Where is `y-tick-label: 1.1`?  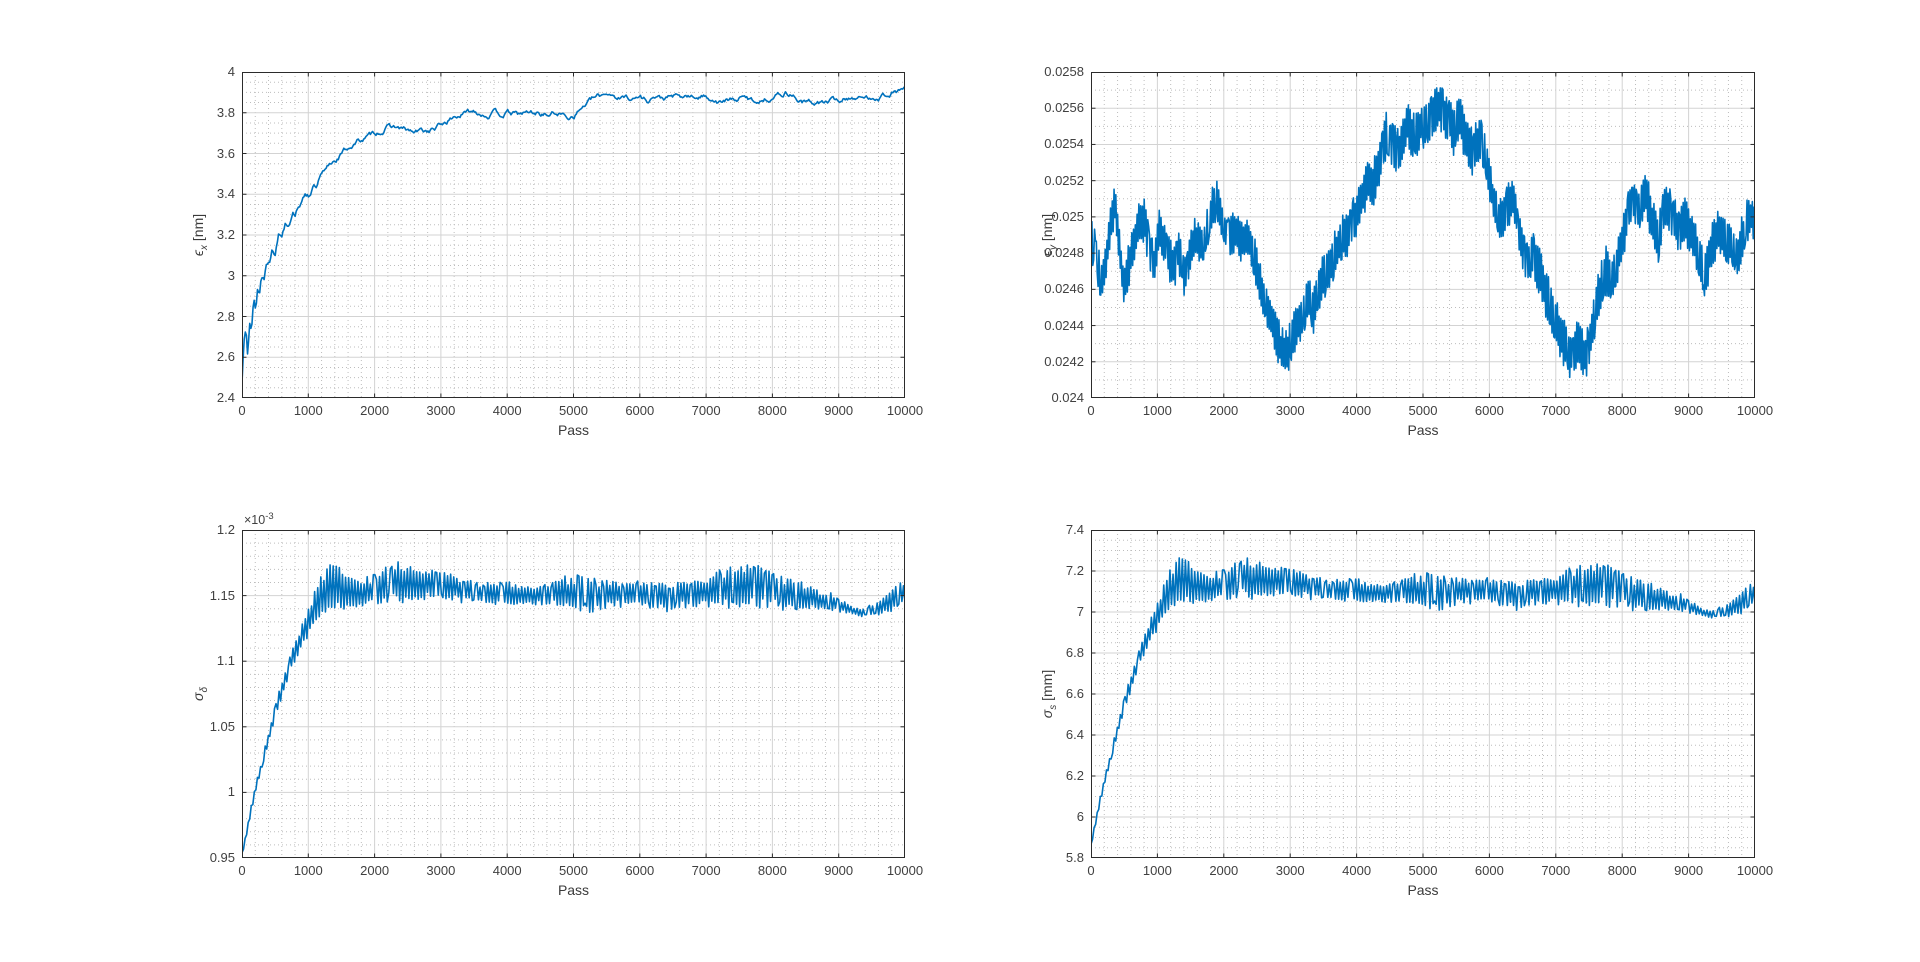
y-tick-label: 1.1 is located at coordinates (225, 661).